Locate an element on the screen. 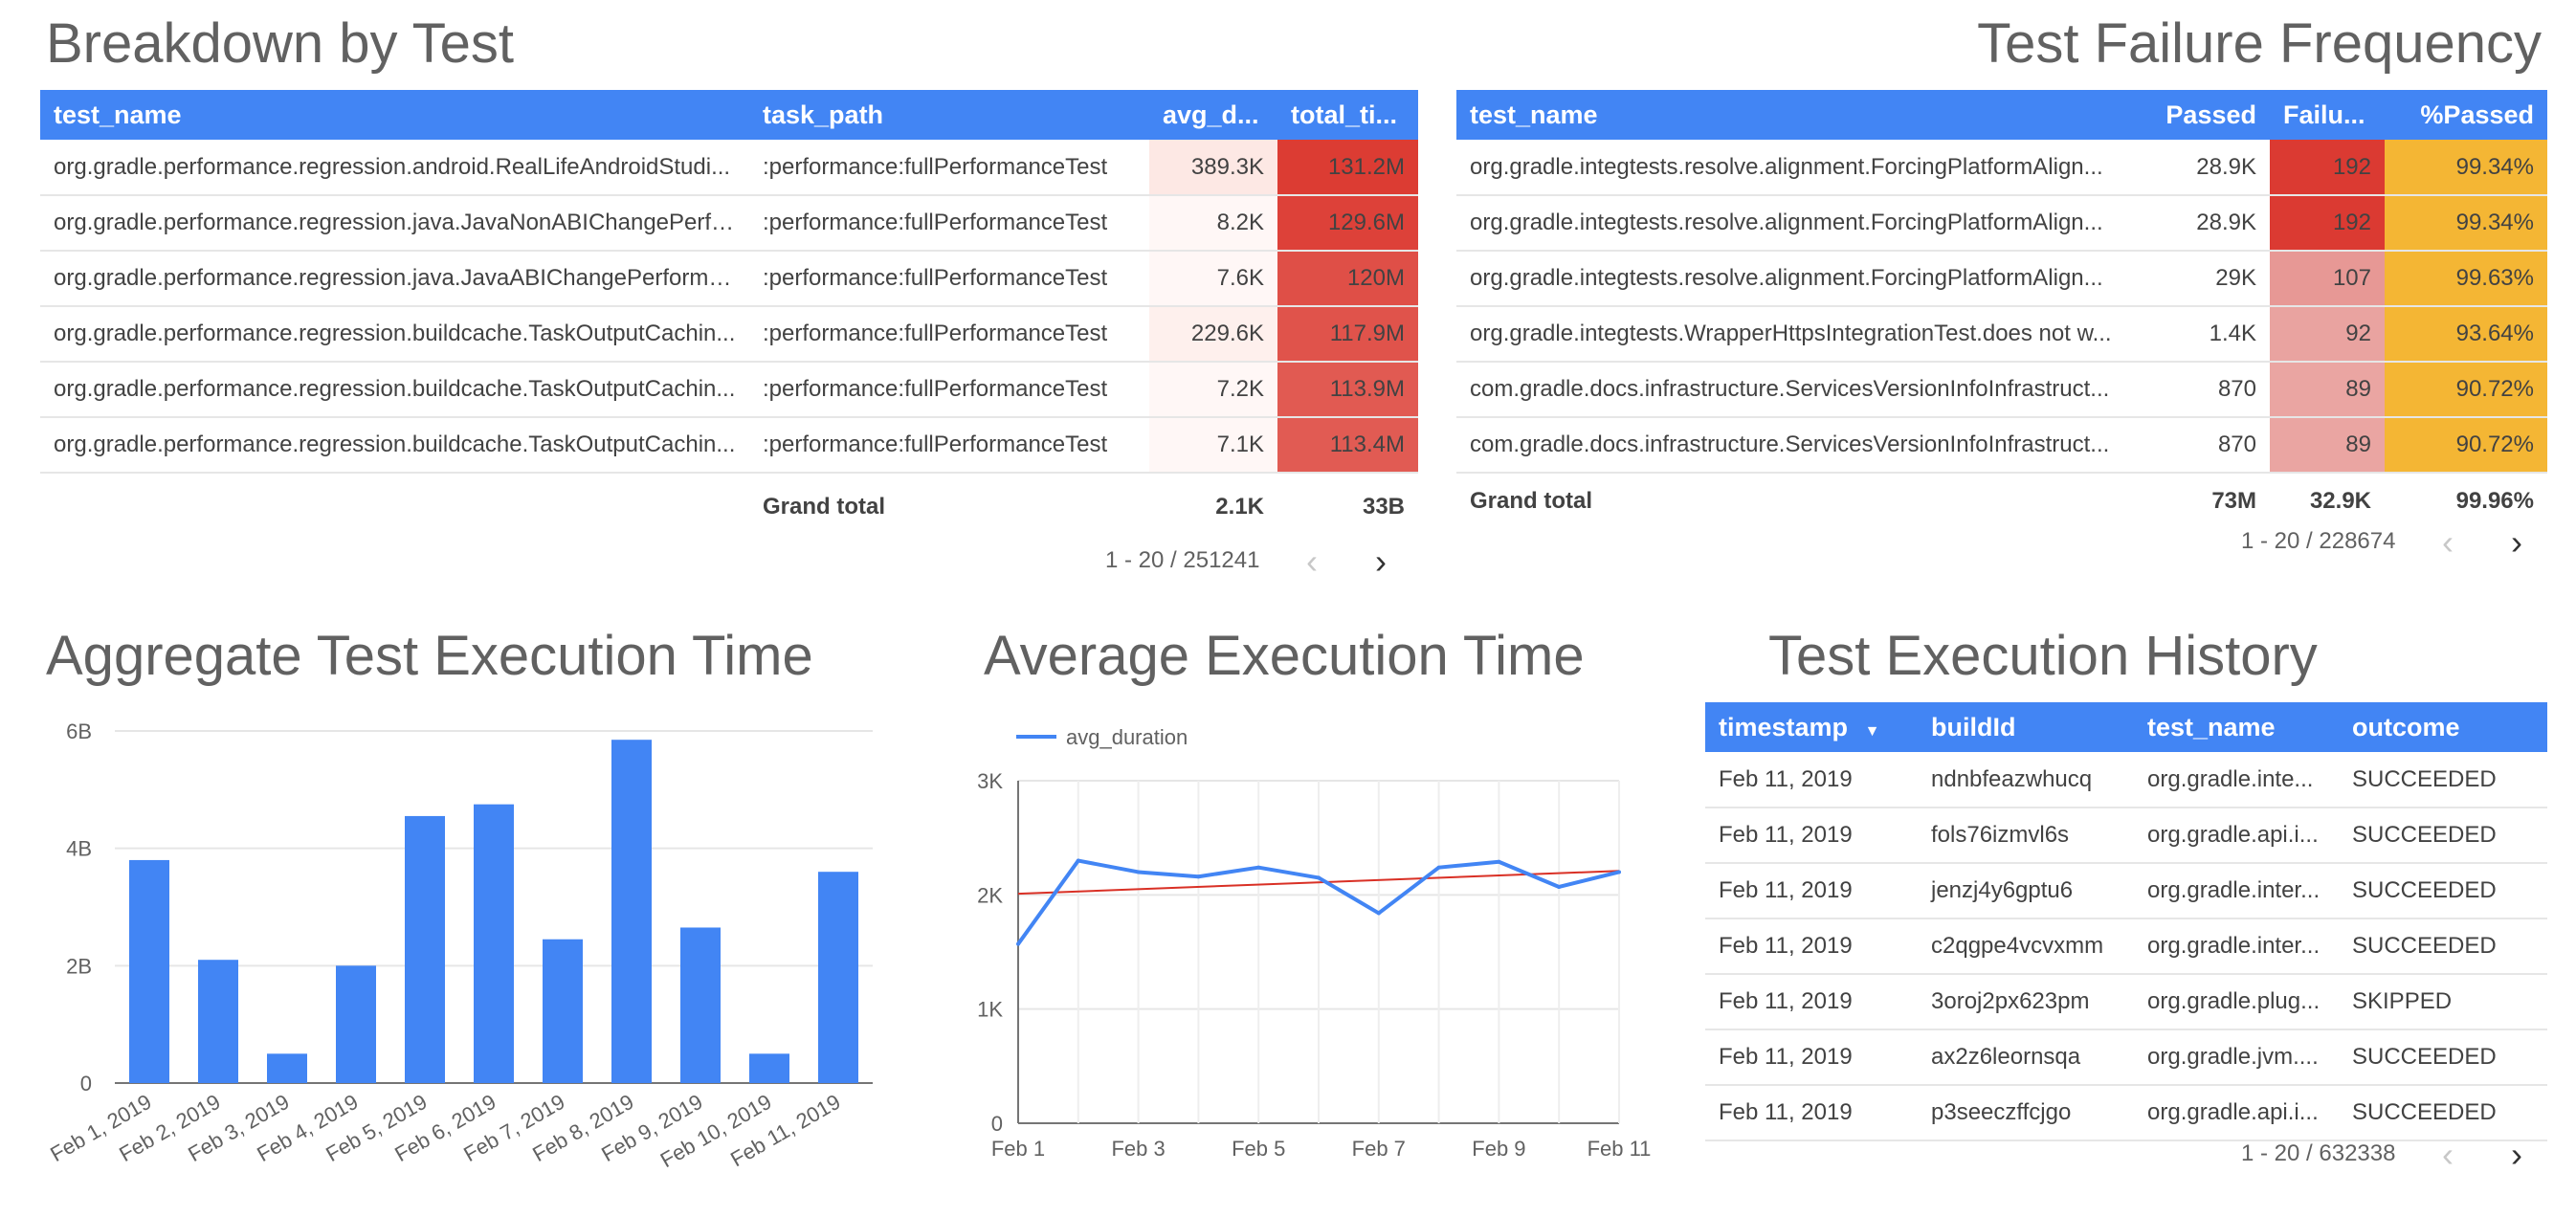 The image size is (2576, 1217). grand-total-row: Grand total 73M 32.9K 99.96% is located at coordinates (2001, 500).